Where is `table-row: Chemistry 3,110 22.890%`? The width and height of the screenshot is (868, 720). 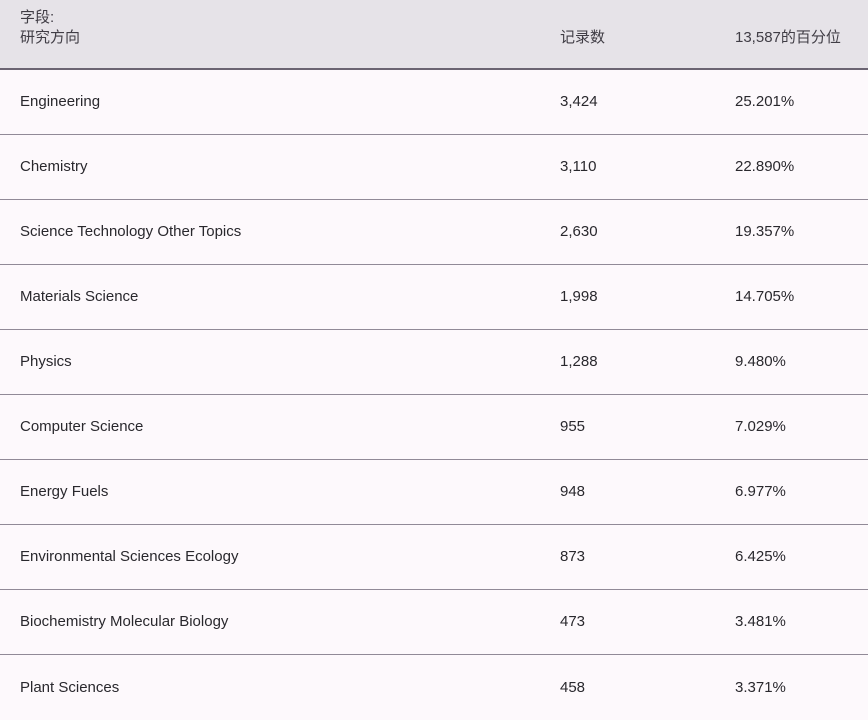 table-row: Chemistry 3,110 22.890% is located at coordinates (434, 167).